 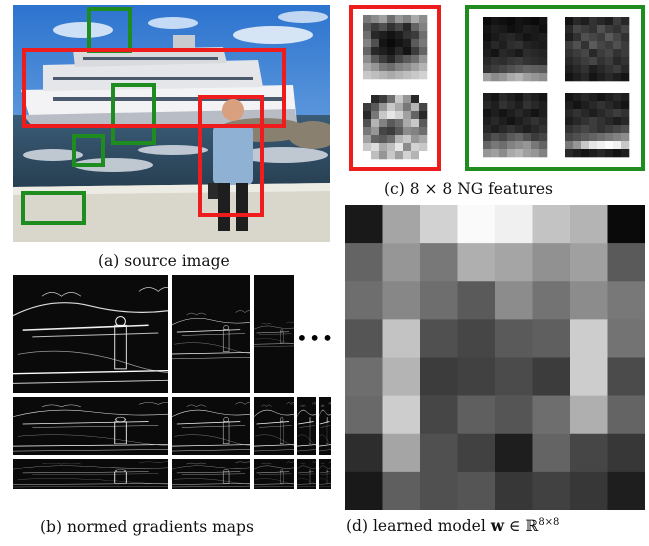 I want to click on ng-positive-panel, so click(x=395, y=88).